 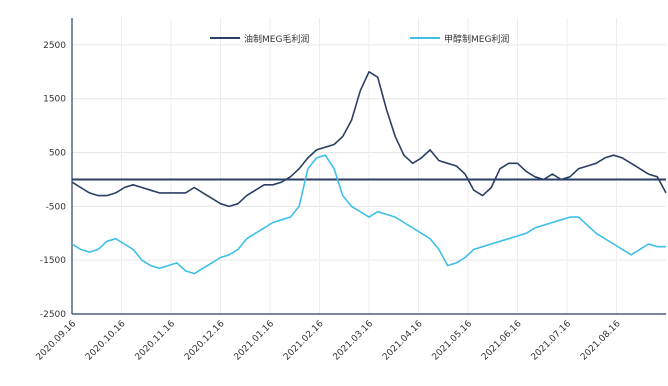 I want to click on legend: 油制MEG毛利润 甲醇制MEG利润, so click(x=359, y=39).